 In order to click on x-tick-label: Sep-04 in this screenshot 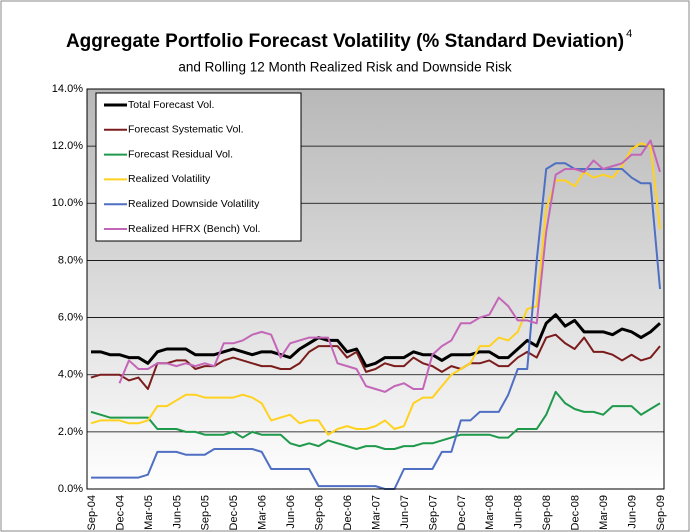, I will do `click(92, 512)`.